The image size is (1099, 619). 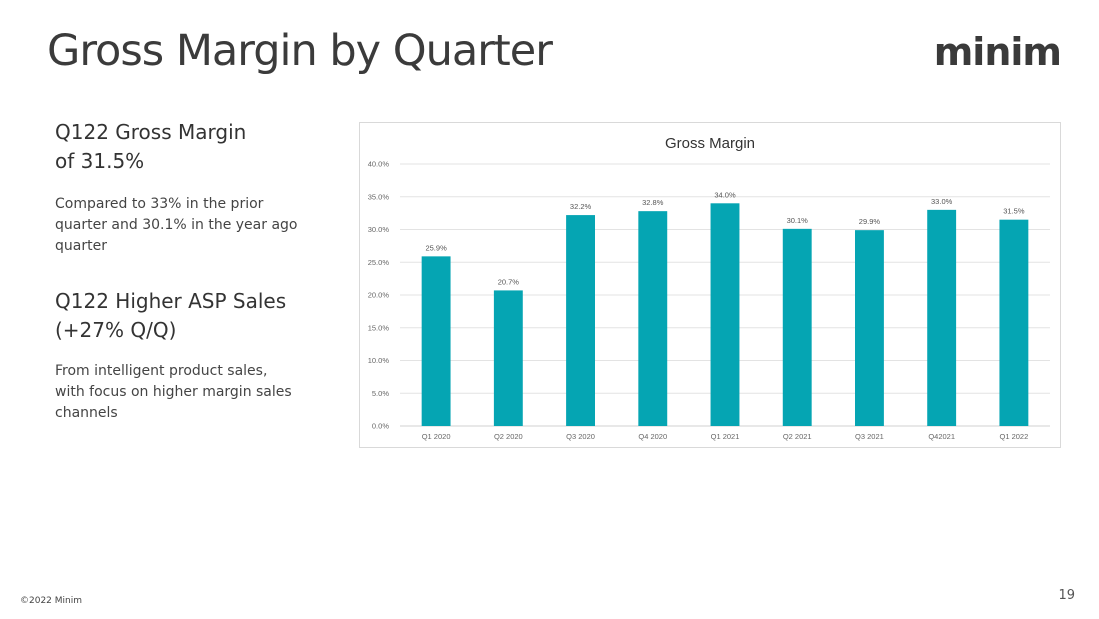 I want to click on data-label: 34.0%, so click(x=725, y=194).